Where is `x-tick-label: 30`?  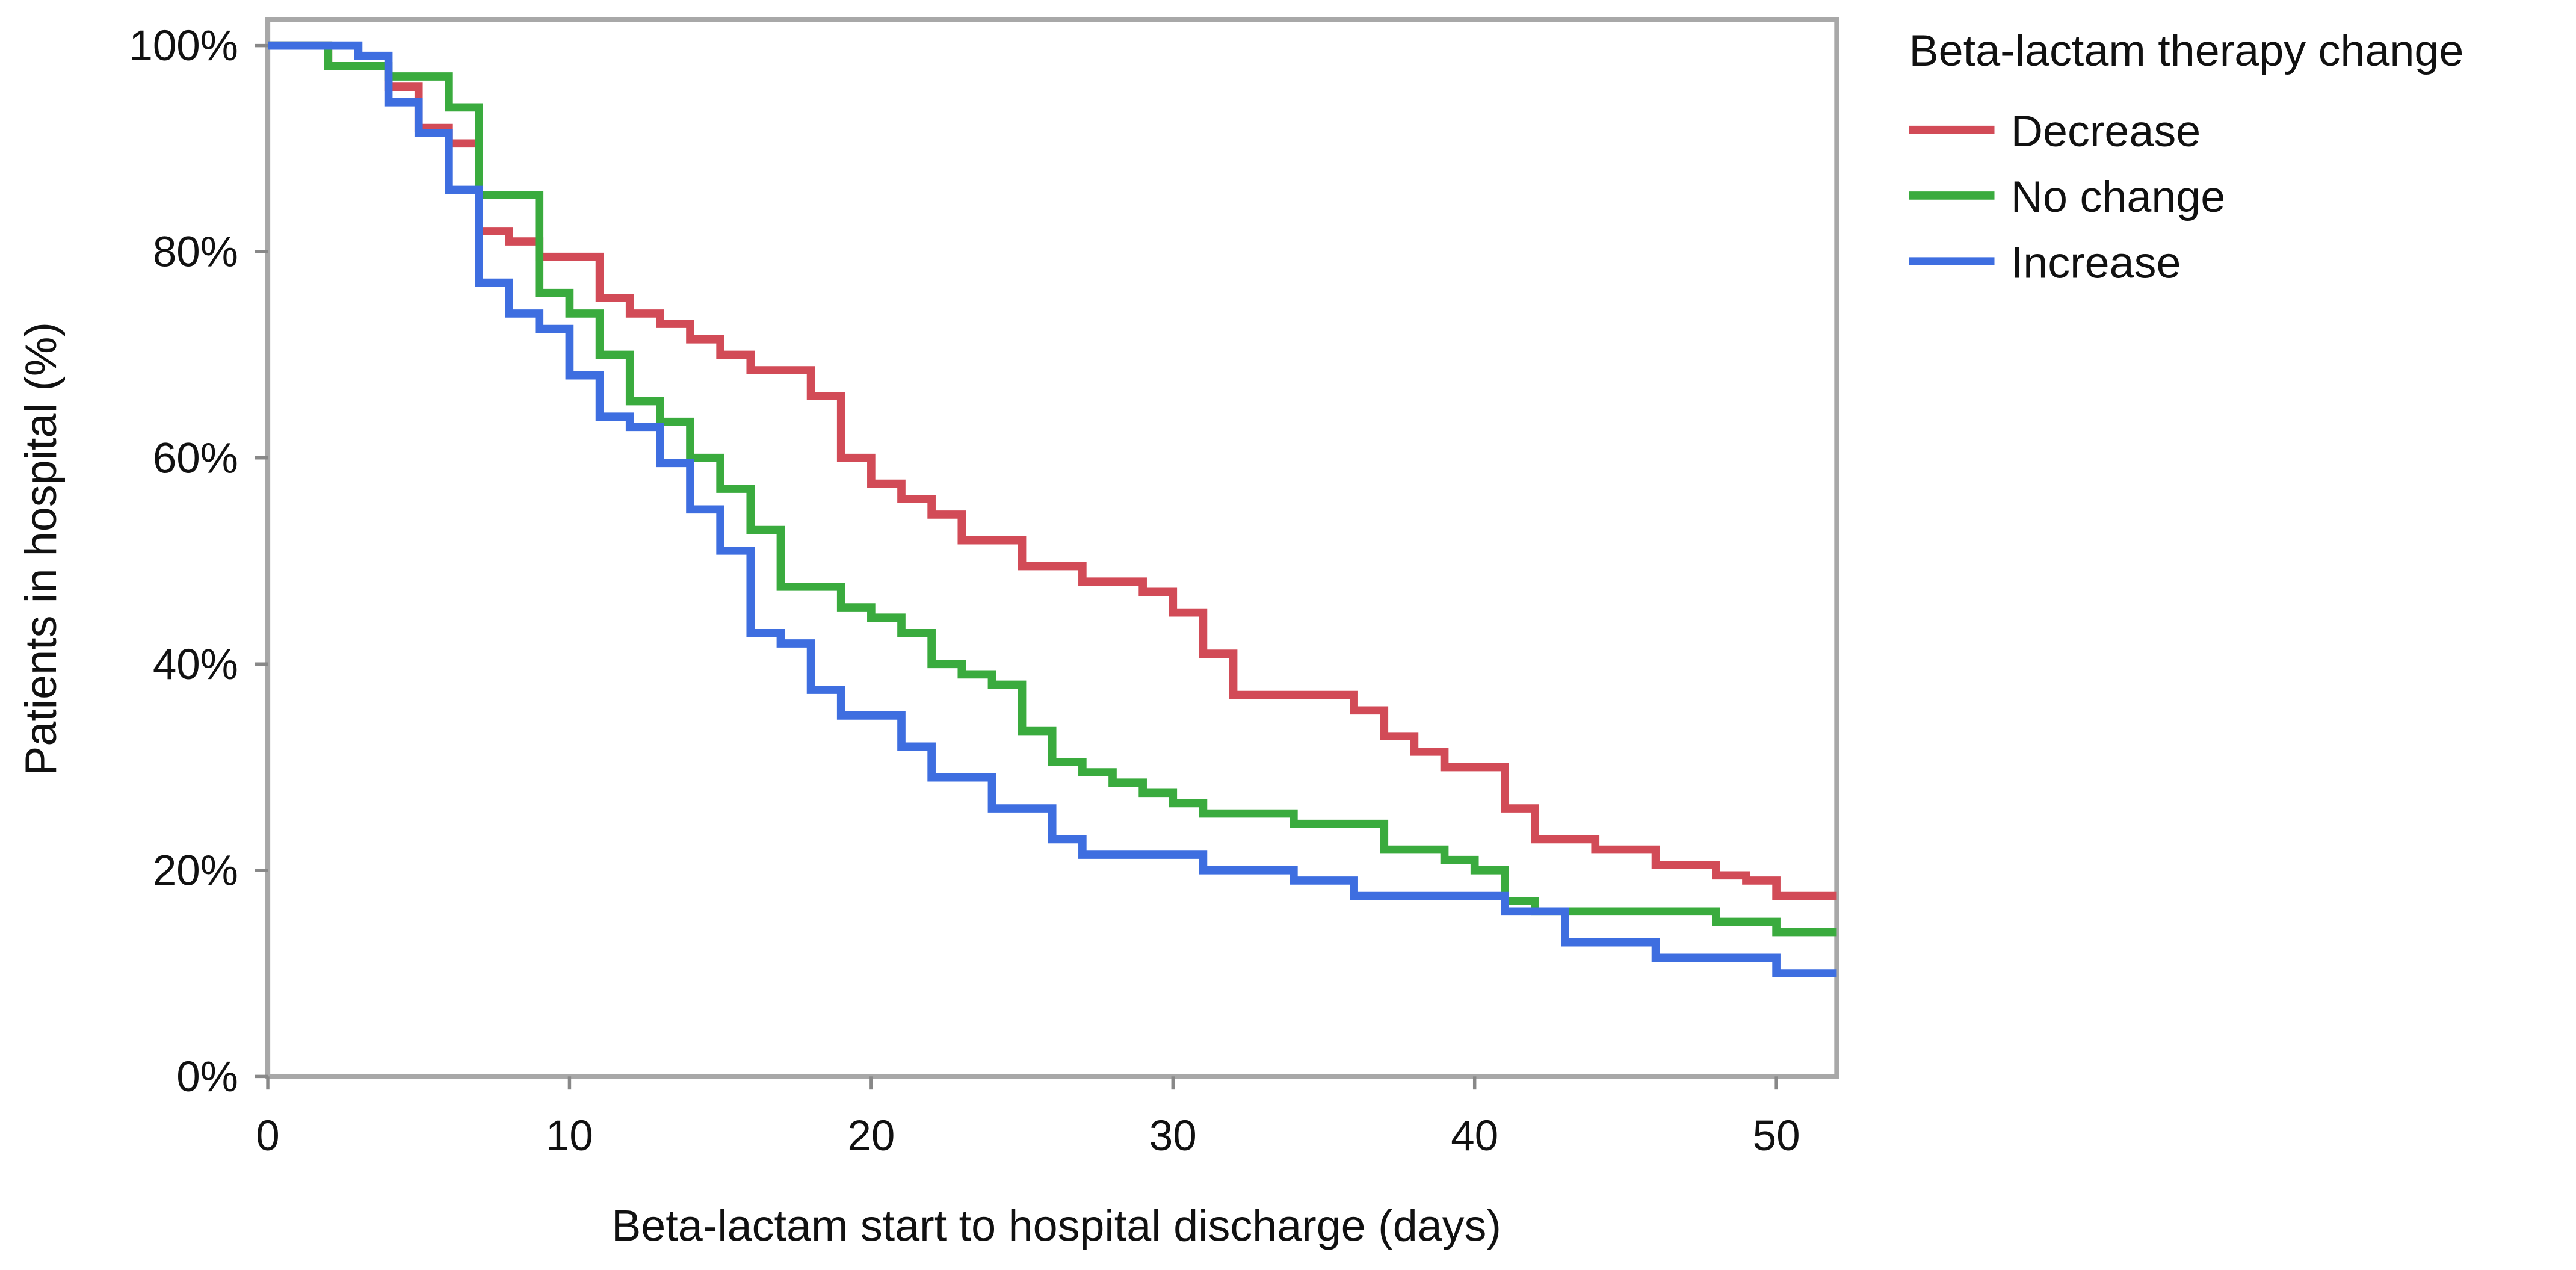 x-tick-label: 30 is located at coordinates (1173, 1136).